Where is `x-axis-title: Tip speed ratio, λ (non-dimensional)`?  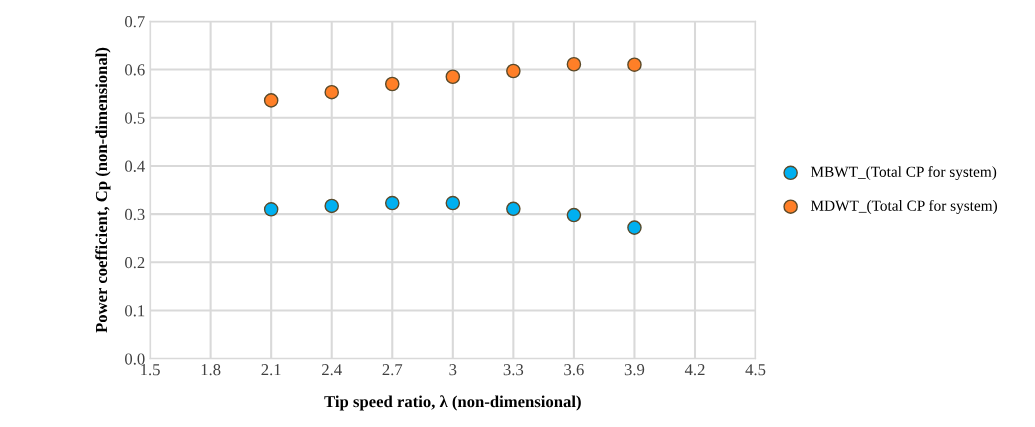
x-axis-title: Tip speed ratio, λ (non-dimensional) is located at coordinates (452, 403).